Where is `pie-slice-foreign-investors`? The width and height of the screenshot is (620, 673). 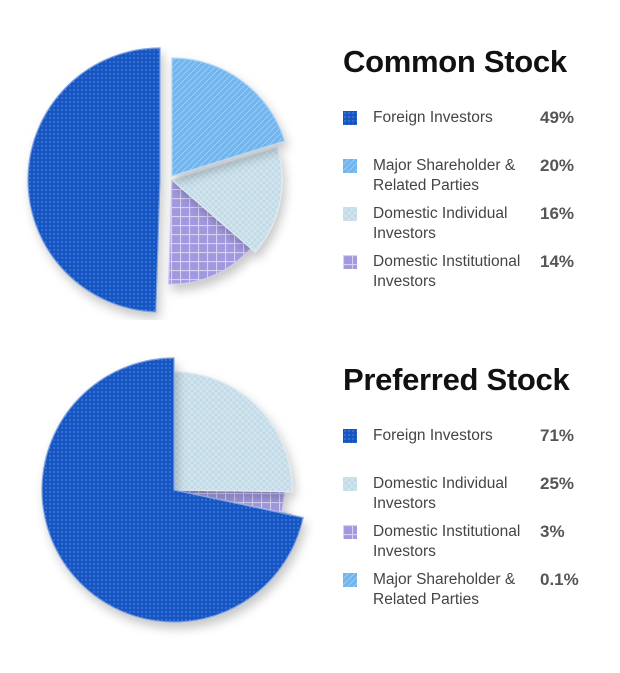 pie-slice-foreign-investors is located at coordinates (94, 180).